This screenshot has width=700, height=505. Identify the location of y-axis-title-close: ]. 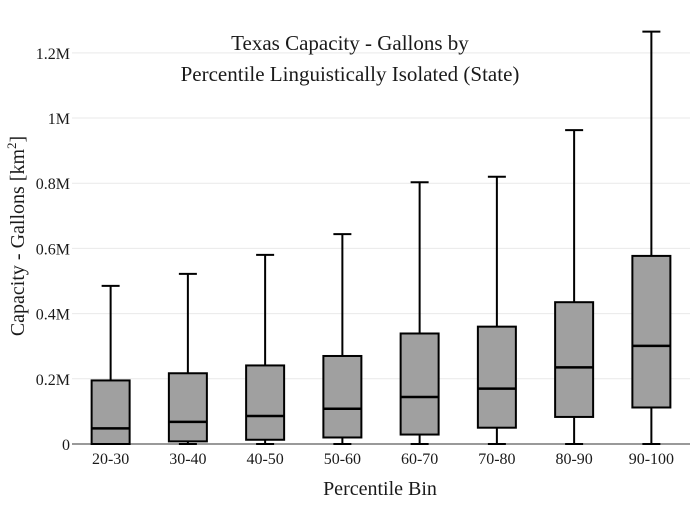
(18, 139).